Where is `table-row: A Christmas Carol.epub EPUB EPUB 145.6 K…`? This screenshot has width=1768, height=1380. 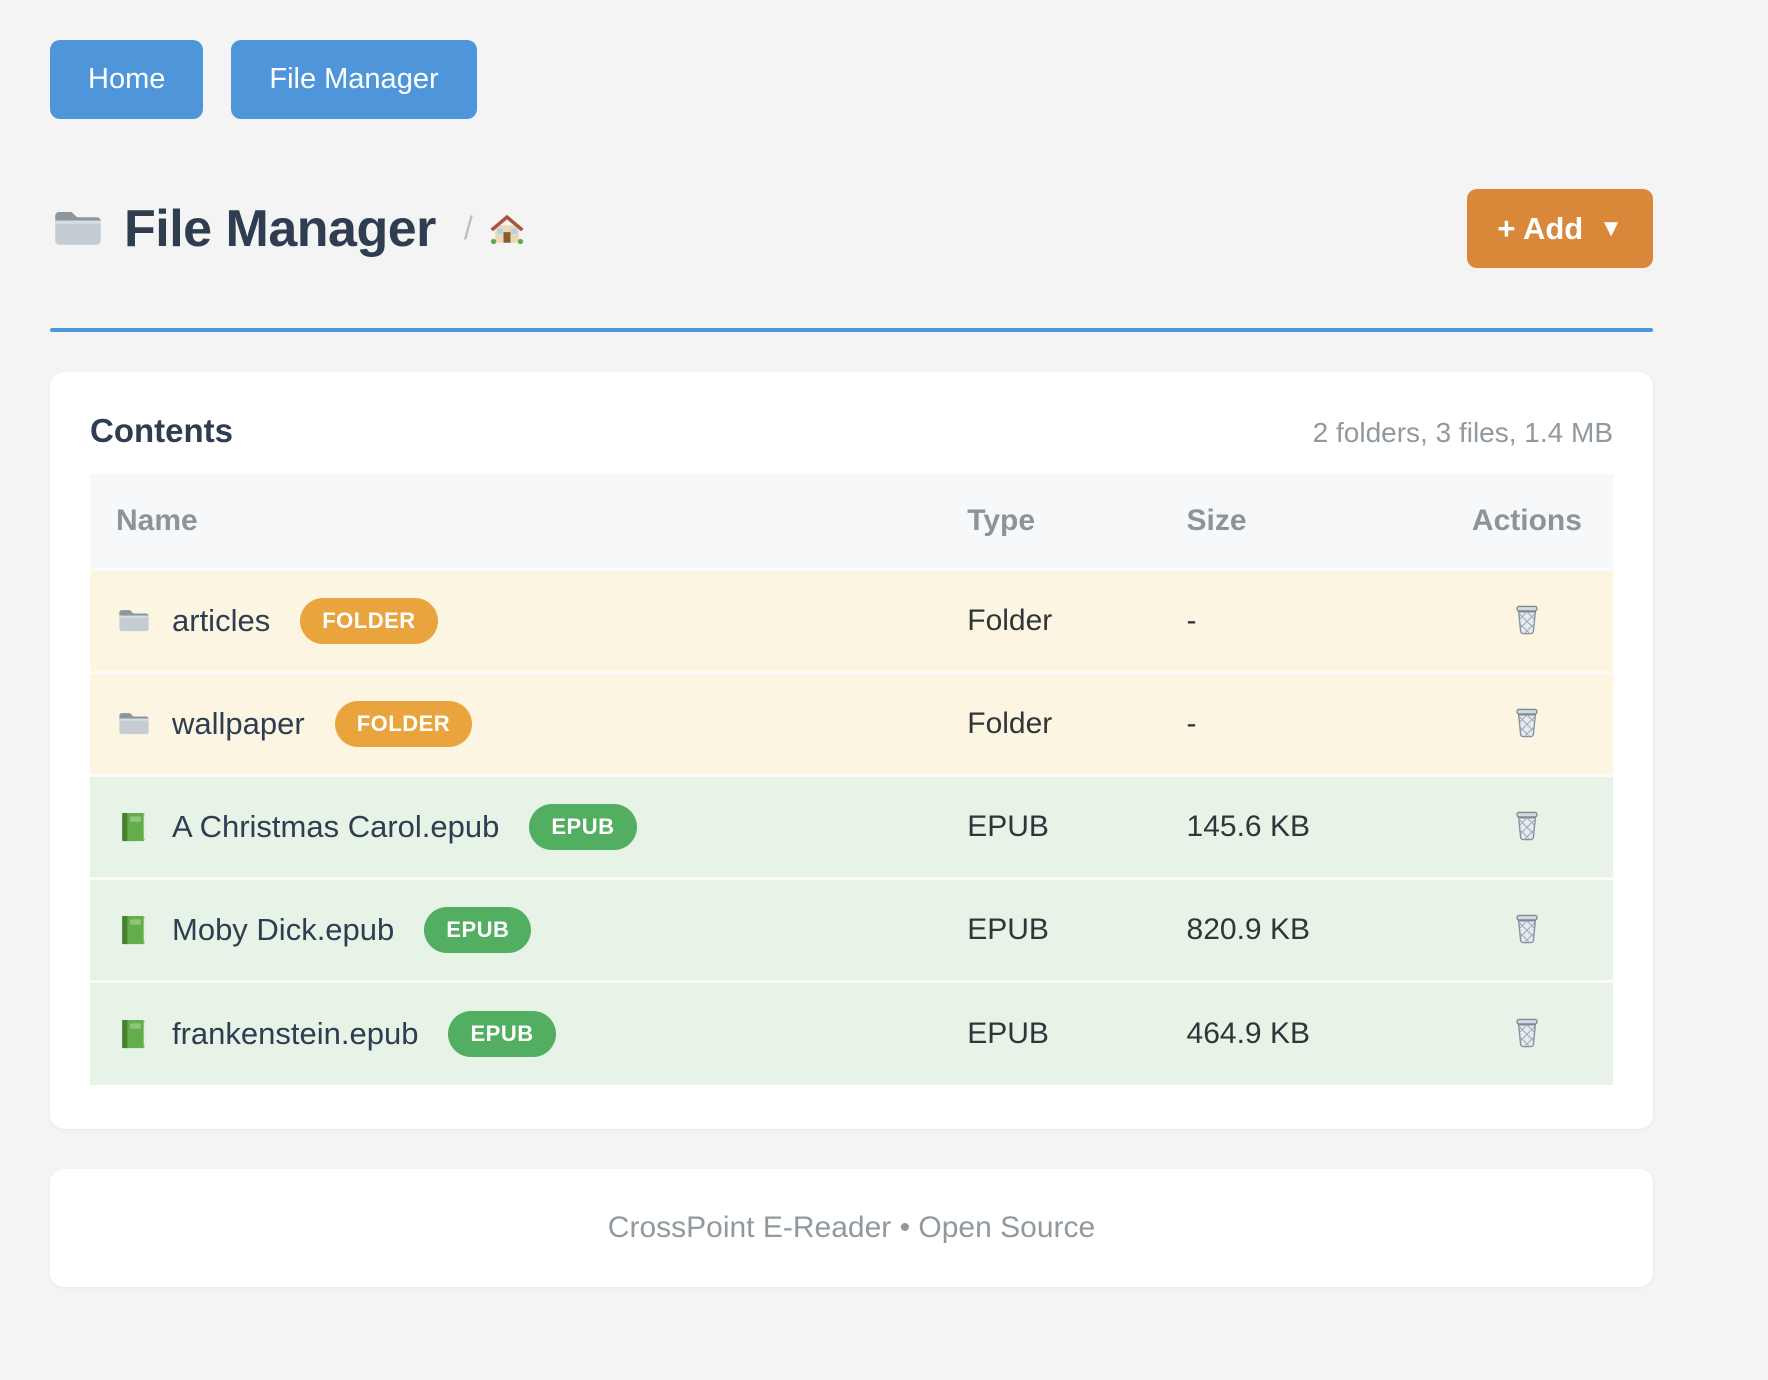 table-row: A Christmas Carol.epub EPUB EPUB 145.6 K… is located at coordinates (851, 827).